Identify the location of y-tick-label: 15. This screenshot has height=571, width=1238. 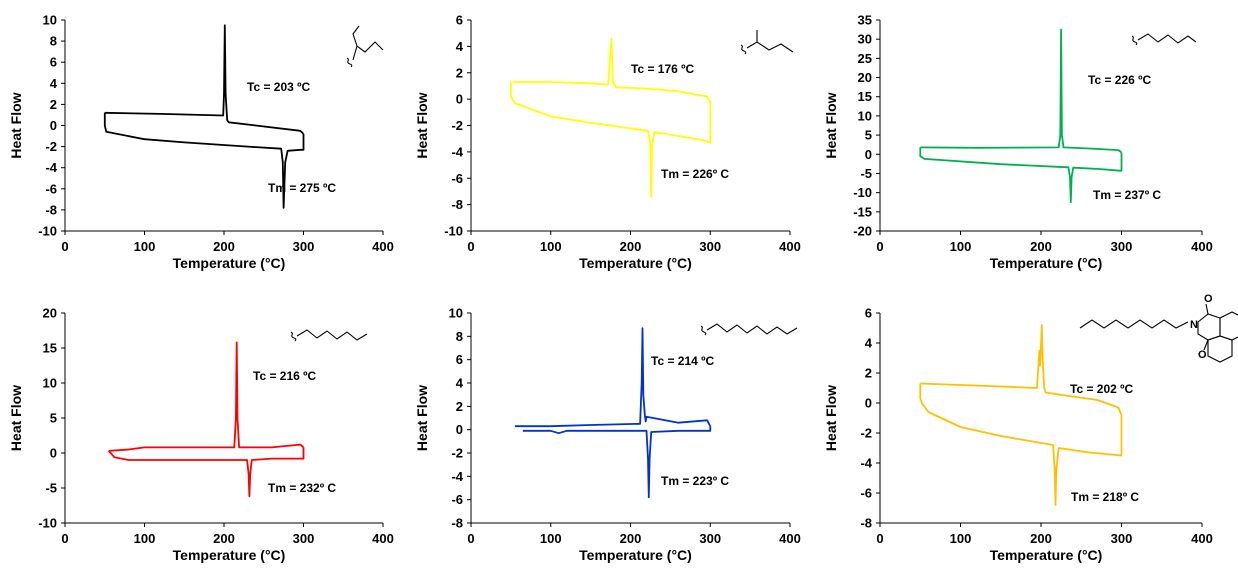
(865, 96).